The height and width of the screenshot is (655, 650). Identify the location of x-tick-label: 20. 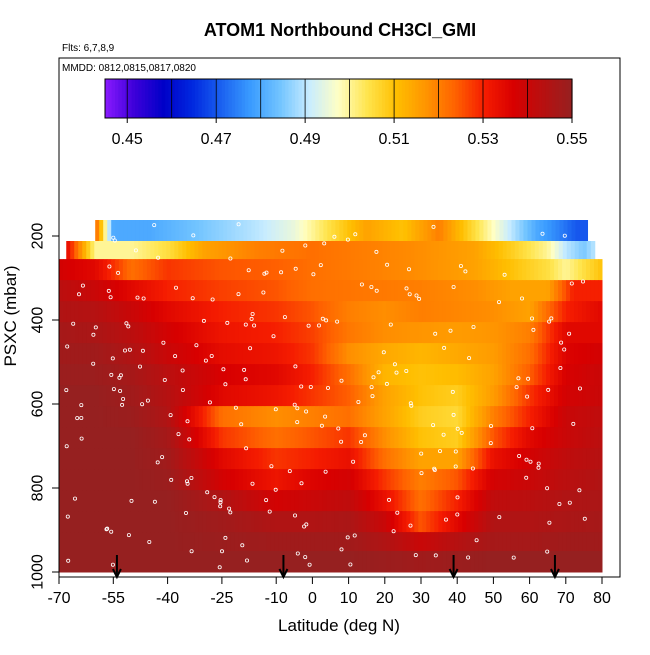
(385, 598).